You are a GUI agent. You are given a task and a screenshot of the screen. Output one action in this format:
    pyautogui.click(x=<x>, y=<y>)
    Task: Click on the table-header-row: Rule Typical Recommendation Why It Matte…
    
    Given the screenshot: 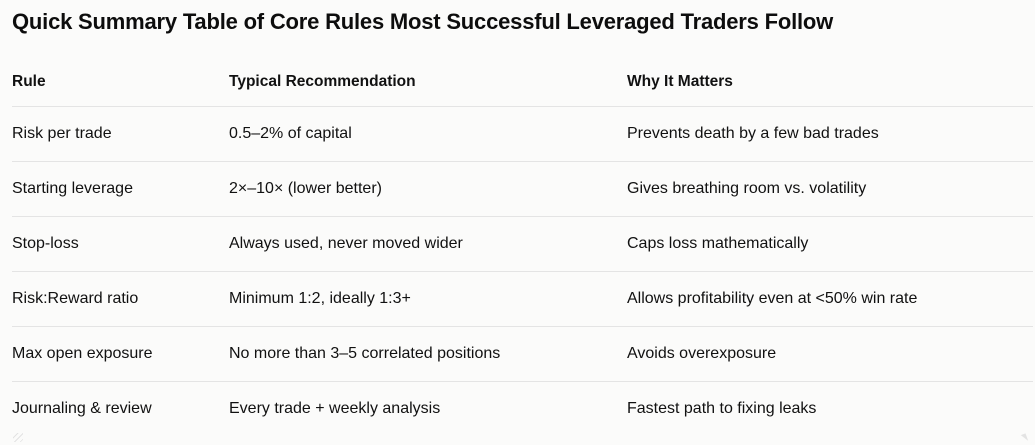 What is the action you would take?
    pyautogui.click(x=522, y=82)
    